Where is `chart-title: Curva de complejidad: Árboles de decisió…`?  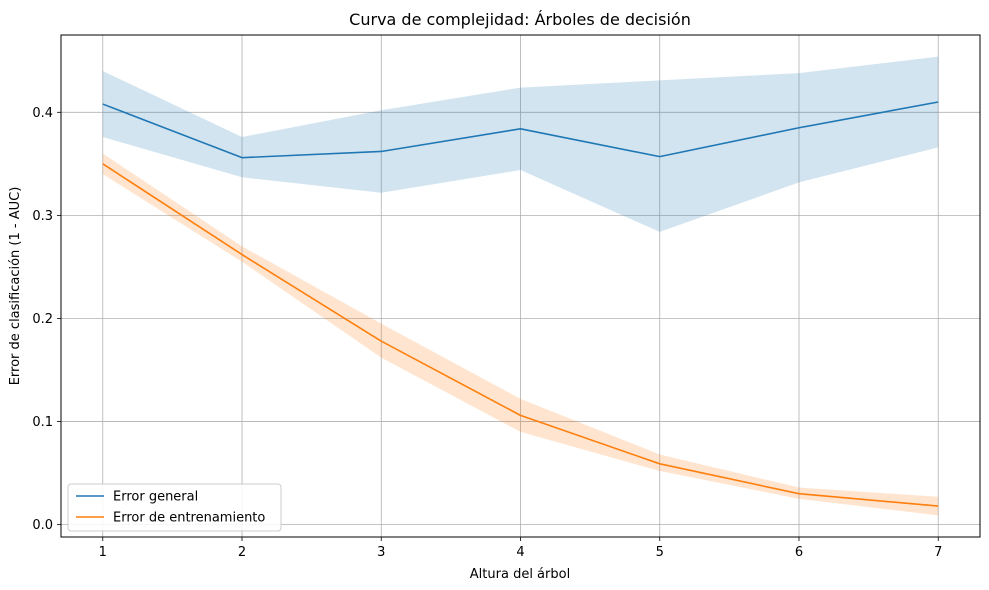
chart-title: Curva de complejidad: Árboles de decisió… is located at coordinates (520, 19).